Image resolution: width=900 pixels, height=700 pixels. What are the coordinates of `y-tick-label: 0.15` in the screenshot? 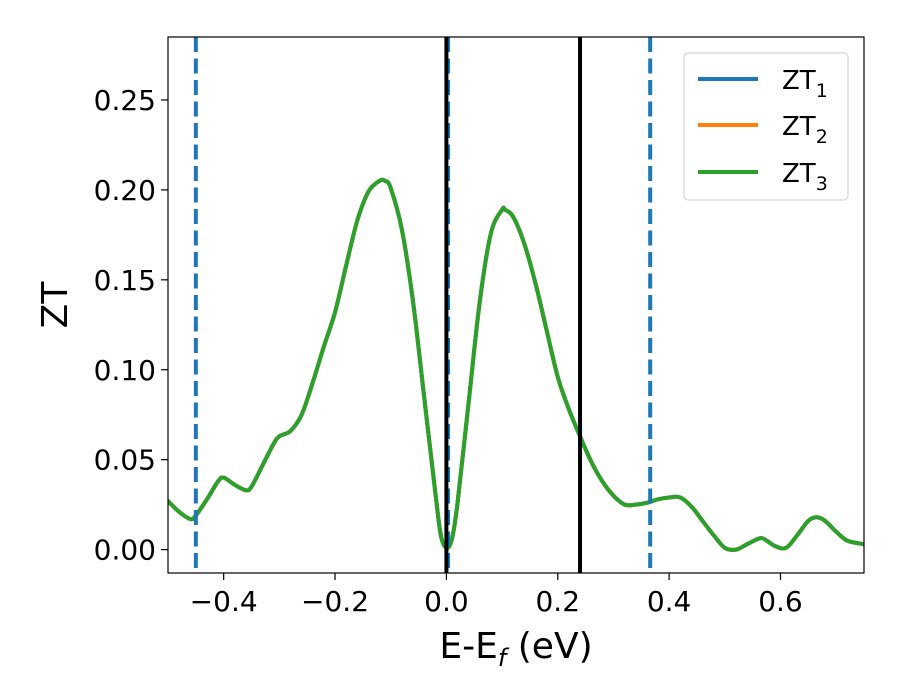 It's located at (125, 280).